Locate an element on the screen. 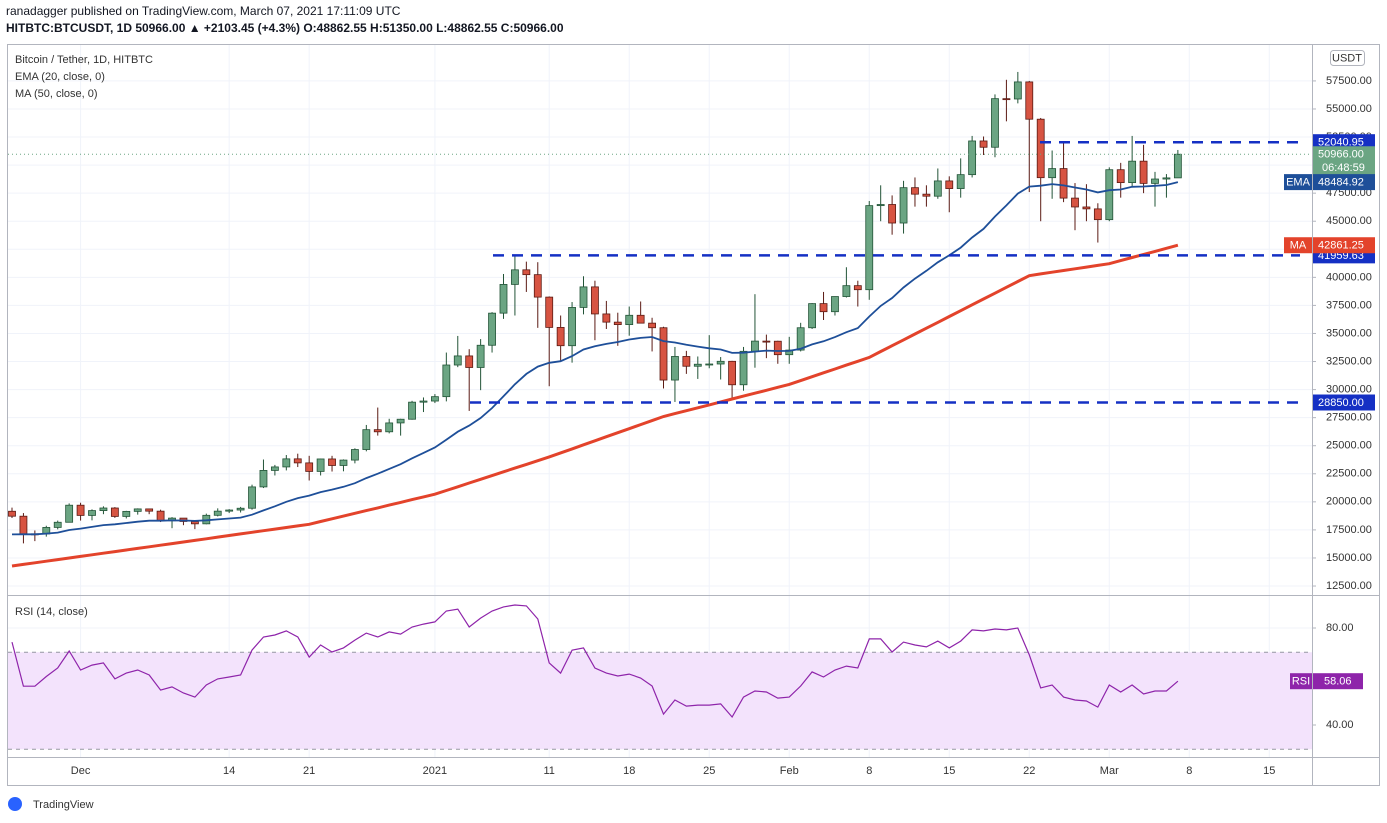  indicator-value: 48484.92 is located at coordinates (1341, 183).